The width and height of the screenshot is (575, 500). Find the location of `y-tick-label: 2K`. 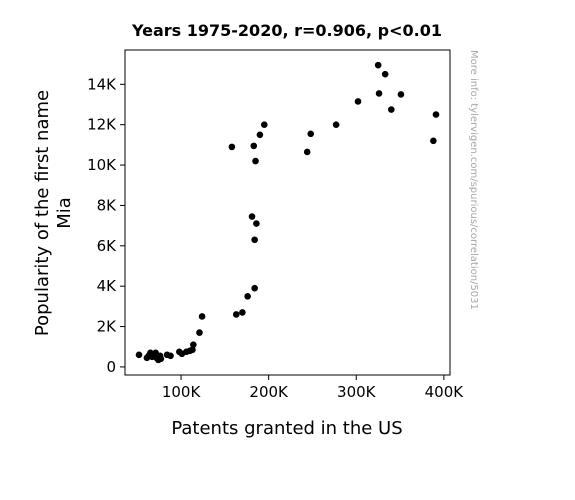

y-tick-label: 2K is located at coordinates (107, 327).